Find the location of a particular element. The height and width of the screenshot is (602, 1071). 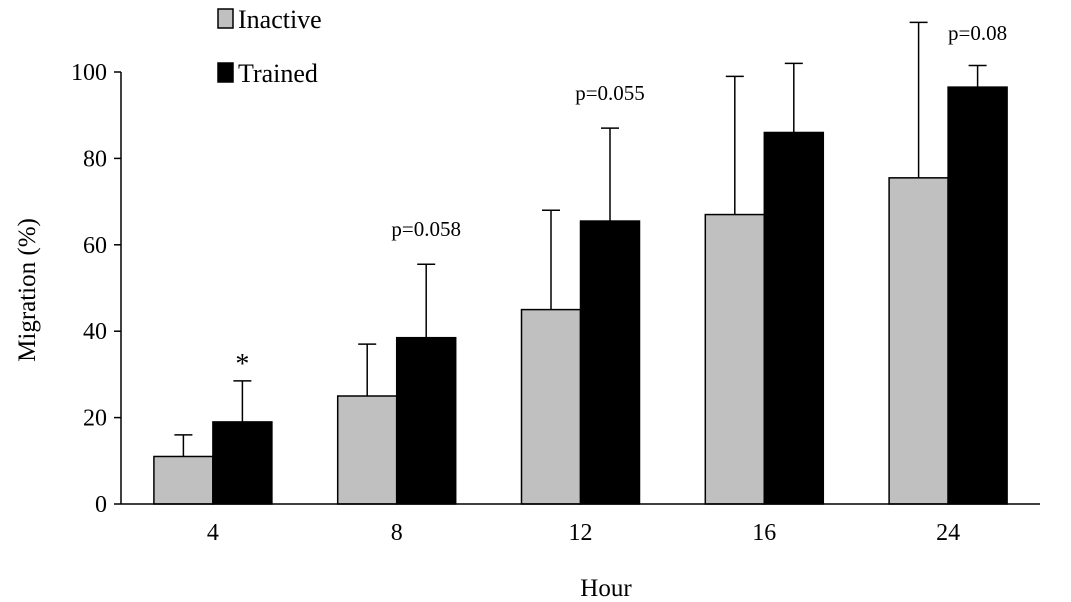

x-tick-label: 12 is located at coordinates (581, 533).